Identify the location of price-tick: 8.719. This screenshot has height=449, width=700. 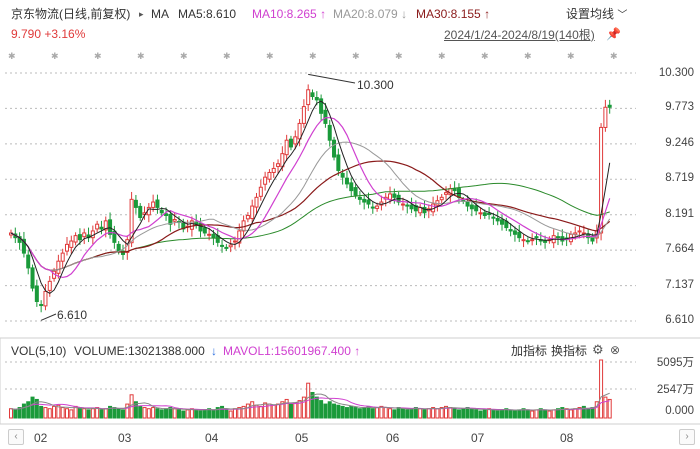
(679, 178).